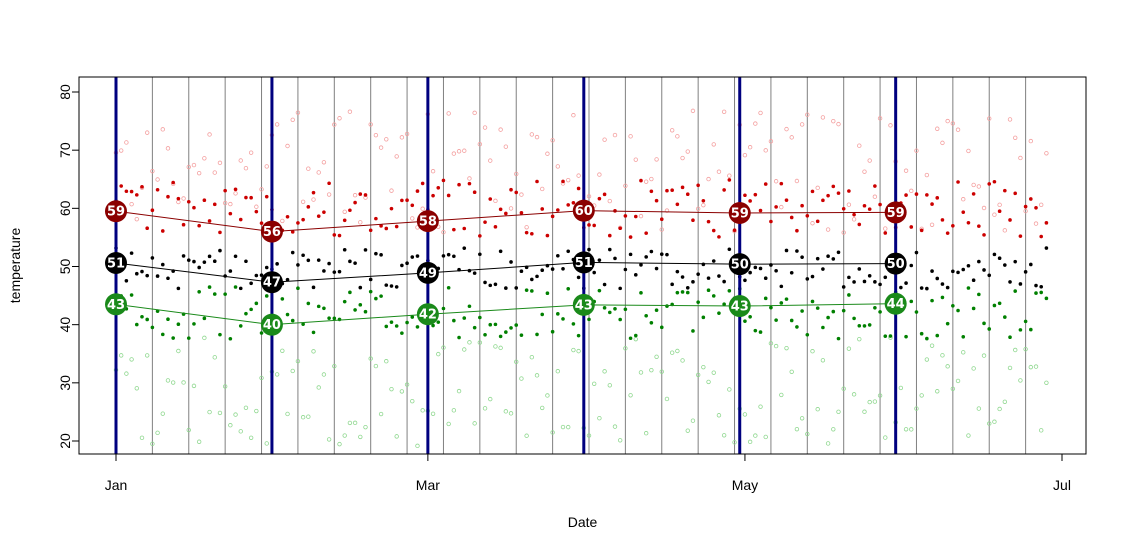 The image size is (1125, 552). Describe the element at coordinates (116, 263) in the screenshot. I see `mid-marker` at that location.